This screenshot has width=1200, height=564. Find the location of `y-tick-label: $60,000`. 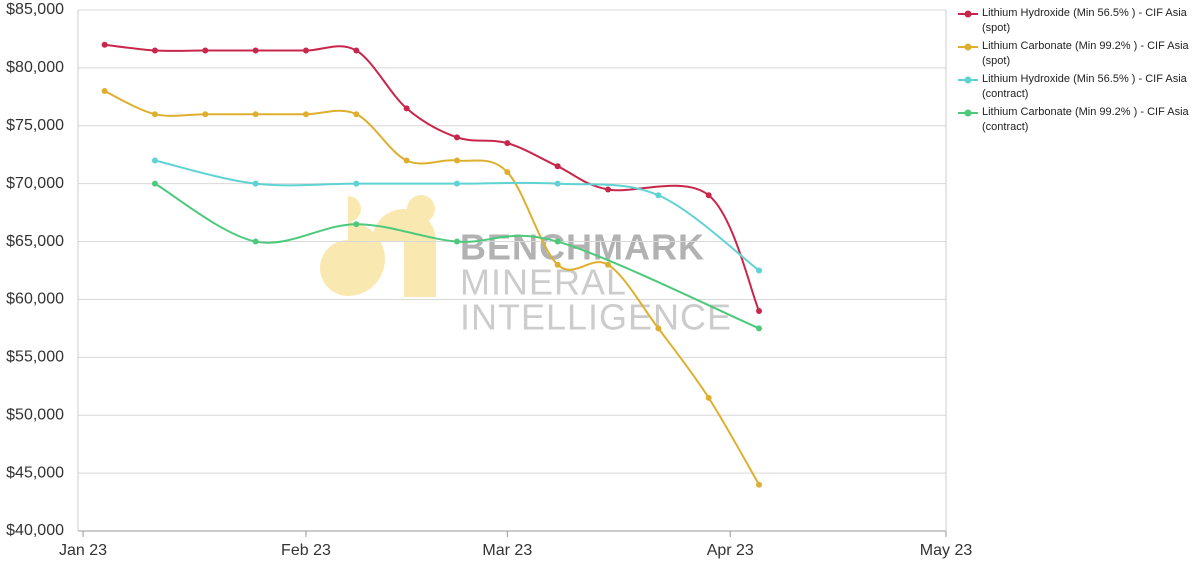

y-tick-label: $60,000 is located at coordinates (35, 299).